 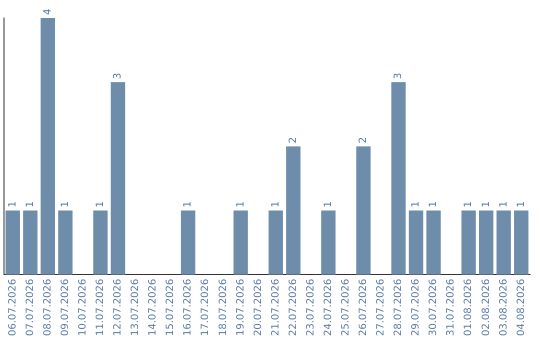 What do you see at coordinates (364, 307) in the screenshot?
I see `x-tick-label: 26.07.2026` at bounding box center [364, 307].